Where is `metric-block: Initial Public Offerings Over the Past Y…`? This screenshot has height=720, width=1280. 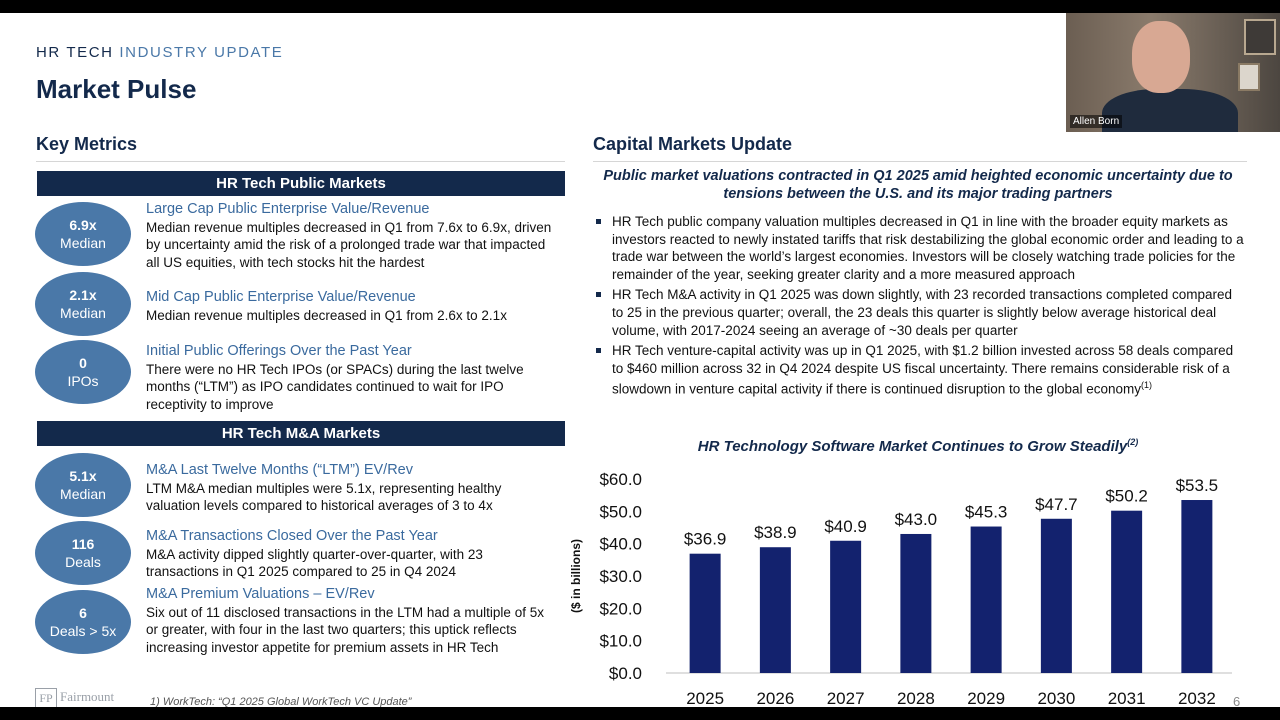
metric-block: Initial Public Offerings Over the Past Y… is located at coordinates (351, 378).